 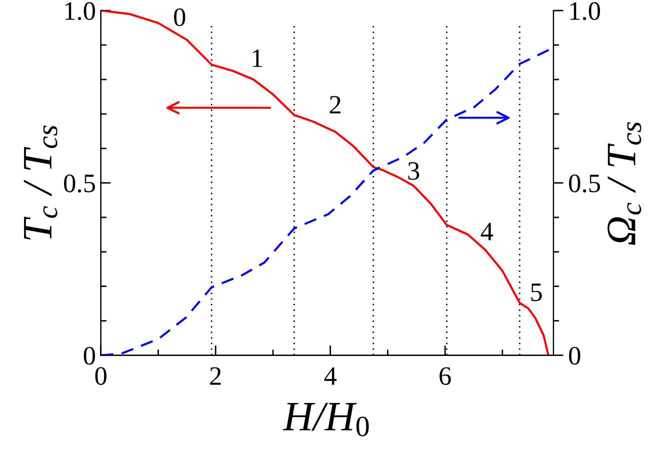 What do you see at coordinates (325, 419) in the screenshot?
I see `x-axis-title: H/H$_{0}$` at bounding box center [325, 419].